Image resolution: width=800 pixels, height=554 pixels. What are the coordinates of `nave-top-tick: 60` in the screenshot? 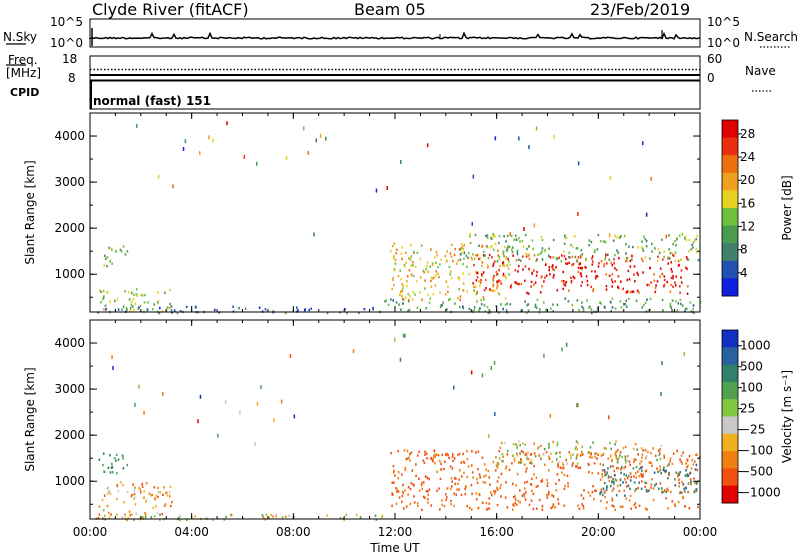 It's located at (715, 59).